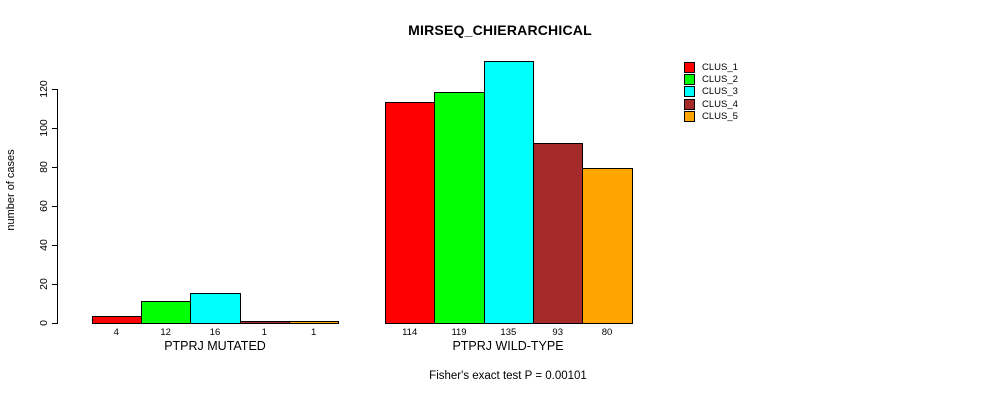  What do you see at coordinates (215, 346) in the screenshot?
I see `x-group-label-mutated: PTPRJ MUTATED` at bounding box center [215, 346].